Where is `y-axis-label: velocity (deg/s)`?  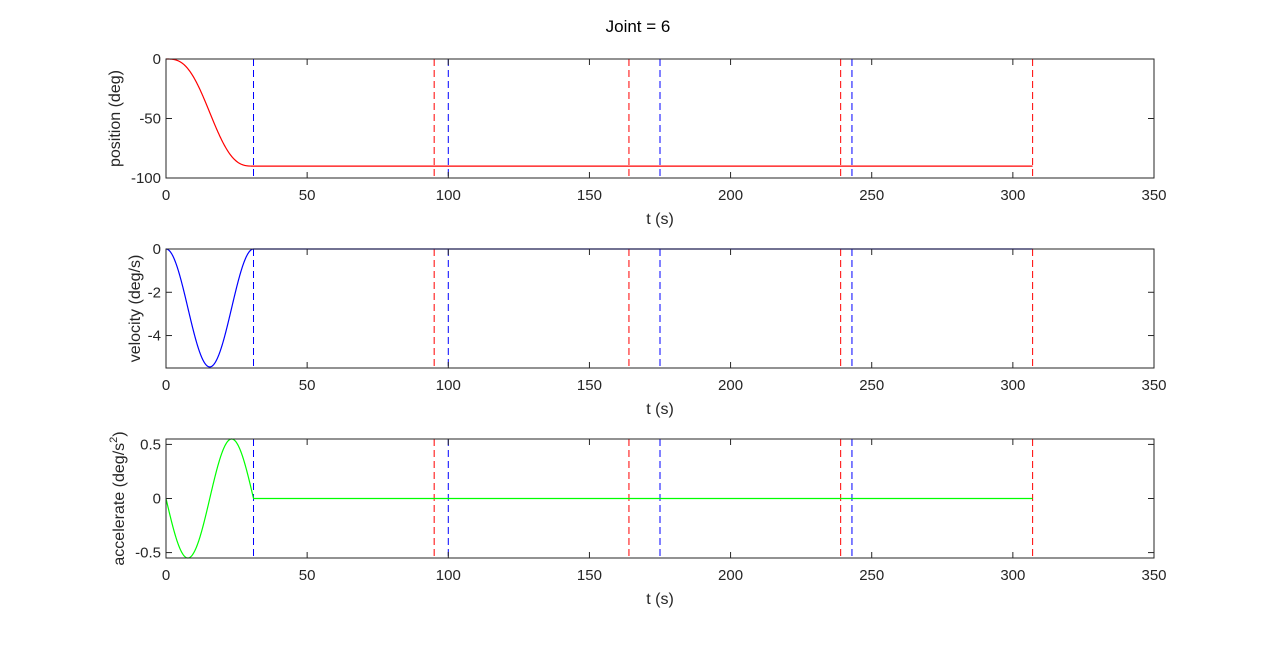 y-axis-label: velocity (deg/s) is located at coordinates (135, 309).